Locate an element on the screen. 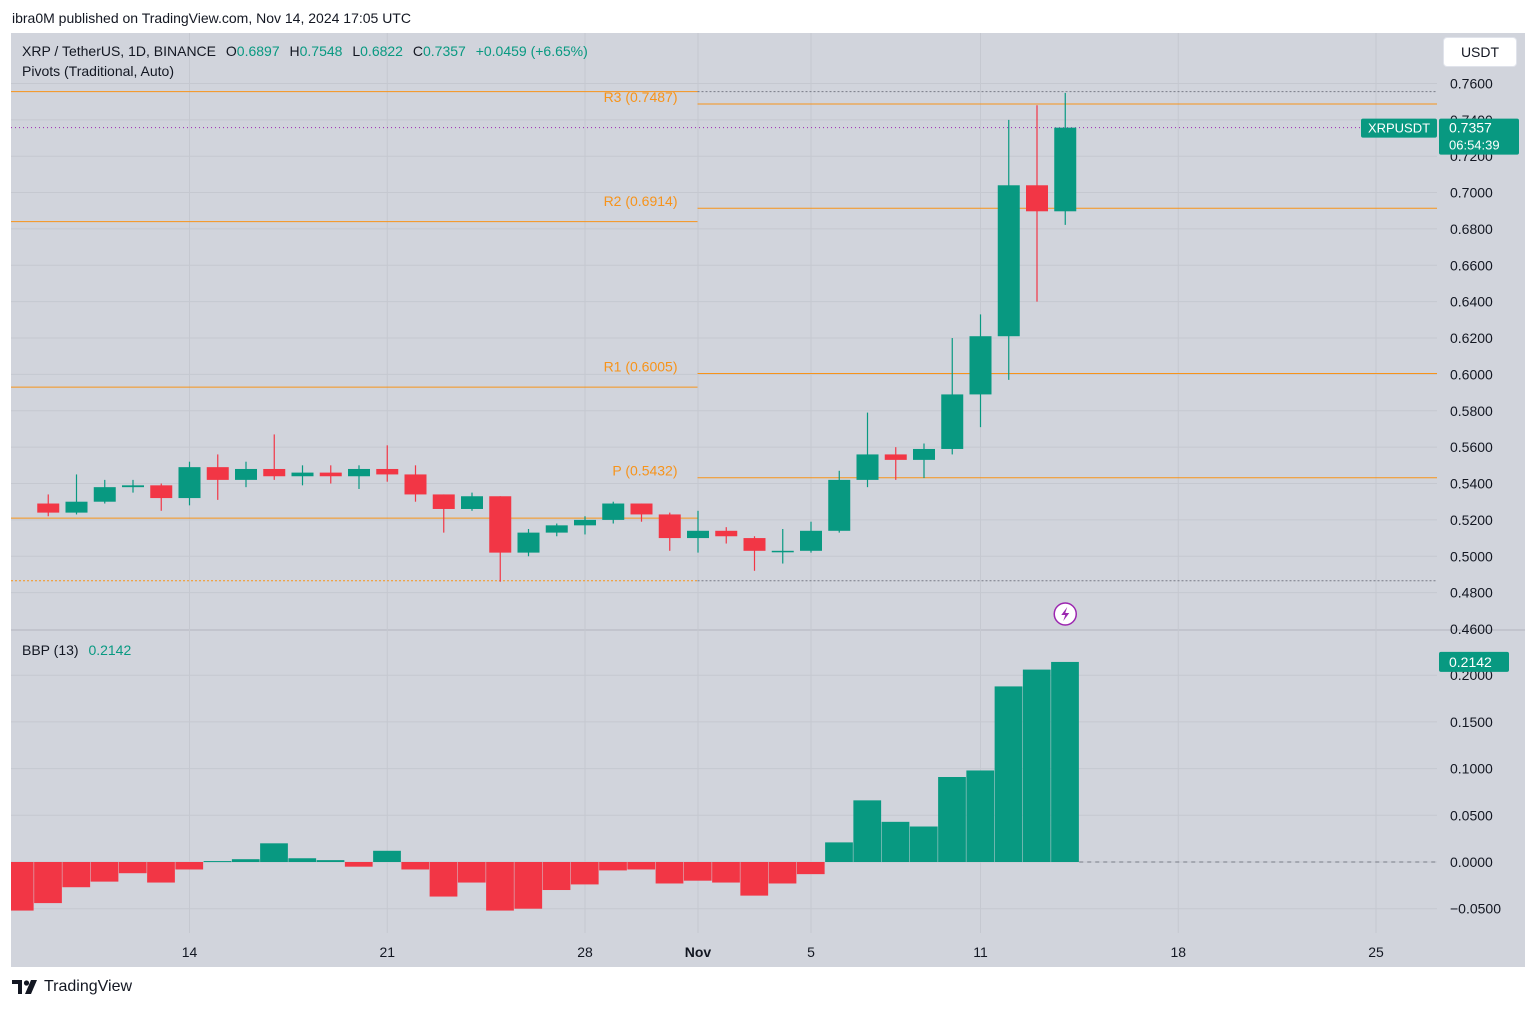  low-value: 0.6822 is located at coordinates (381, 51).